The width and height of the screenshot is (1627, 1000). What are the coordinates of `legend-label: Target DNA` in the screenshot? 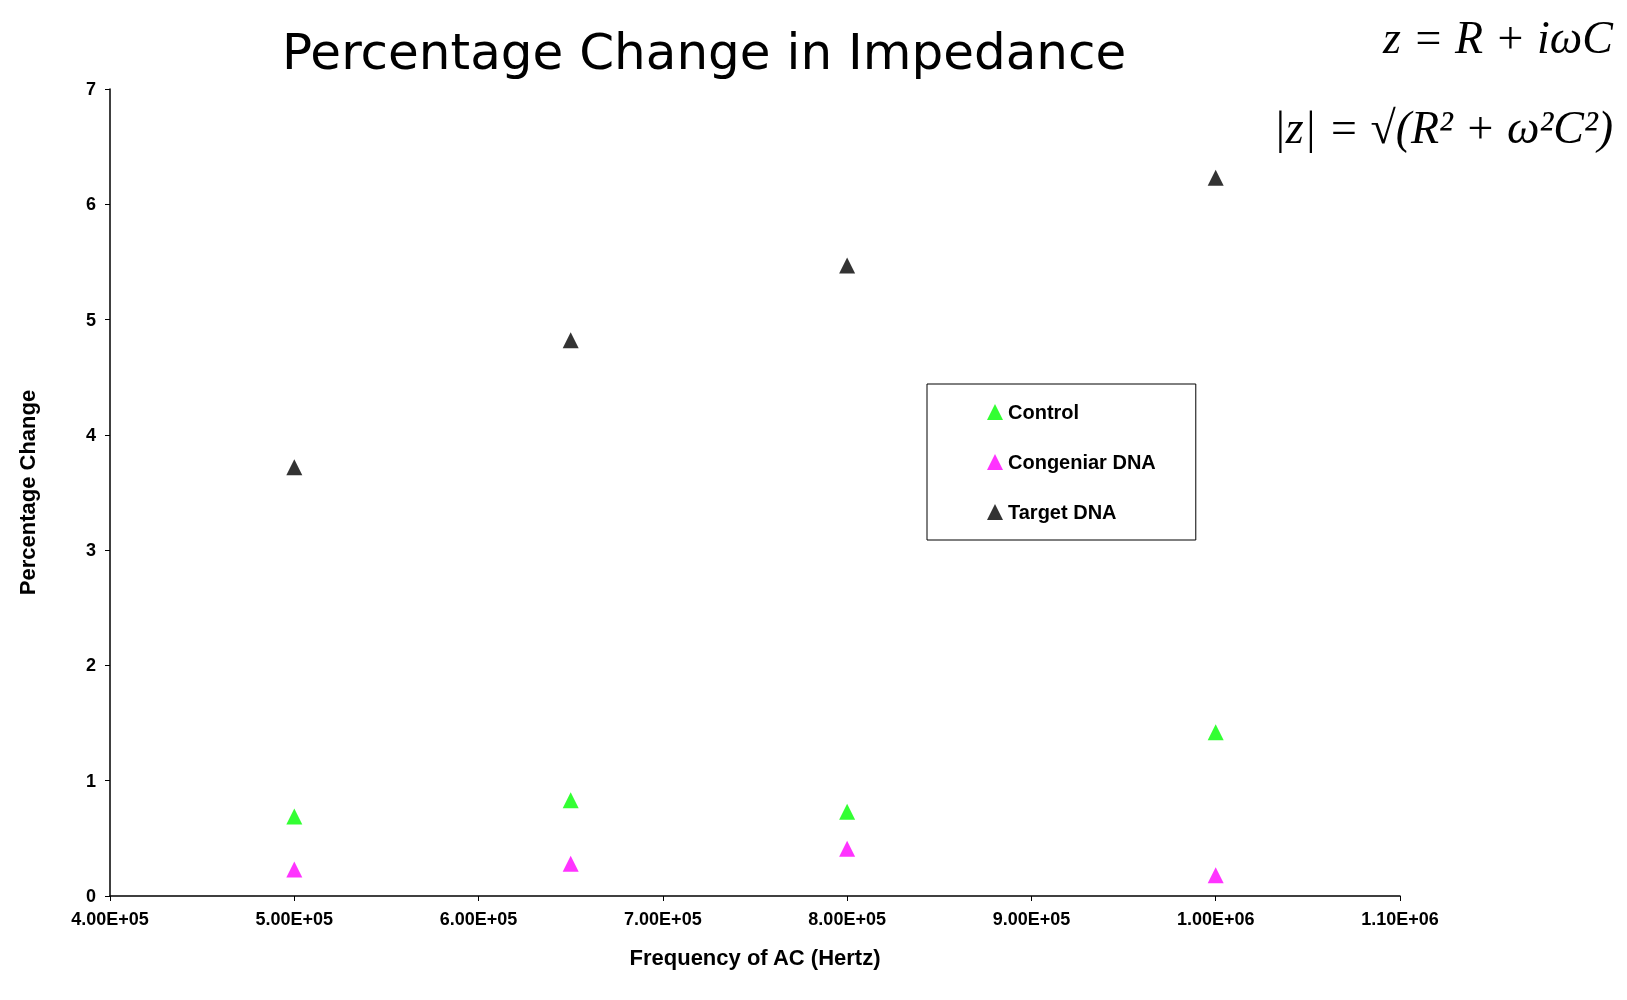 It's located at (1062, 512).